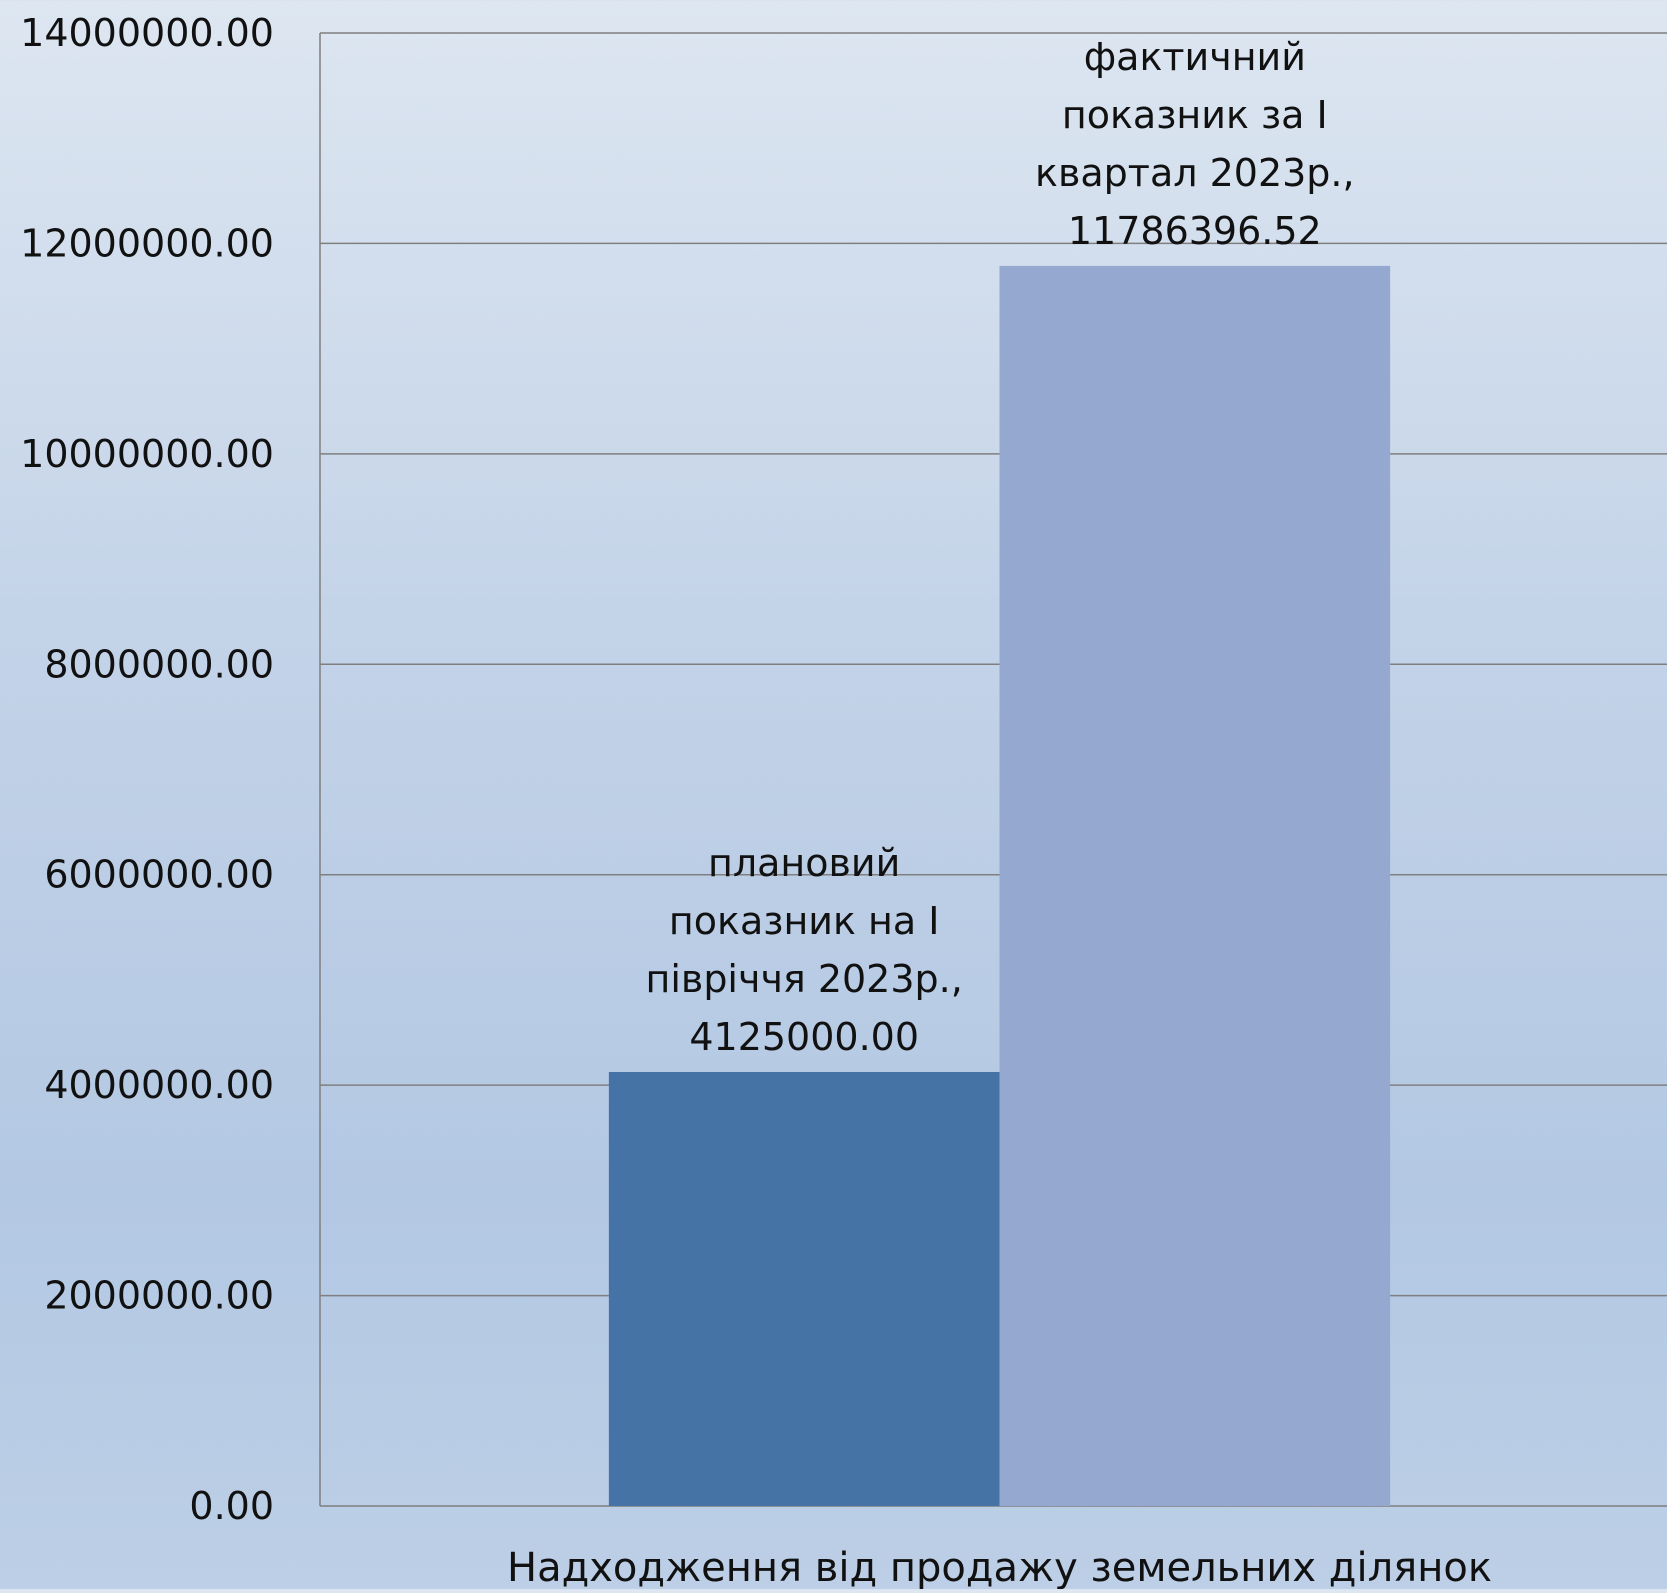 The height and width of the screenshot is (1593, 1667). Describe the element at coordinates (1195, 115) in the screenshot. I see `data-label-line: показник за І` at that location.